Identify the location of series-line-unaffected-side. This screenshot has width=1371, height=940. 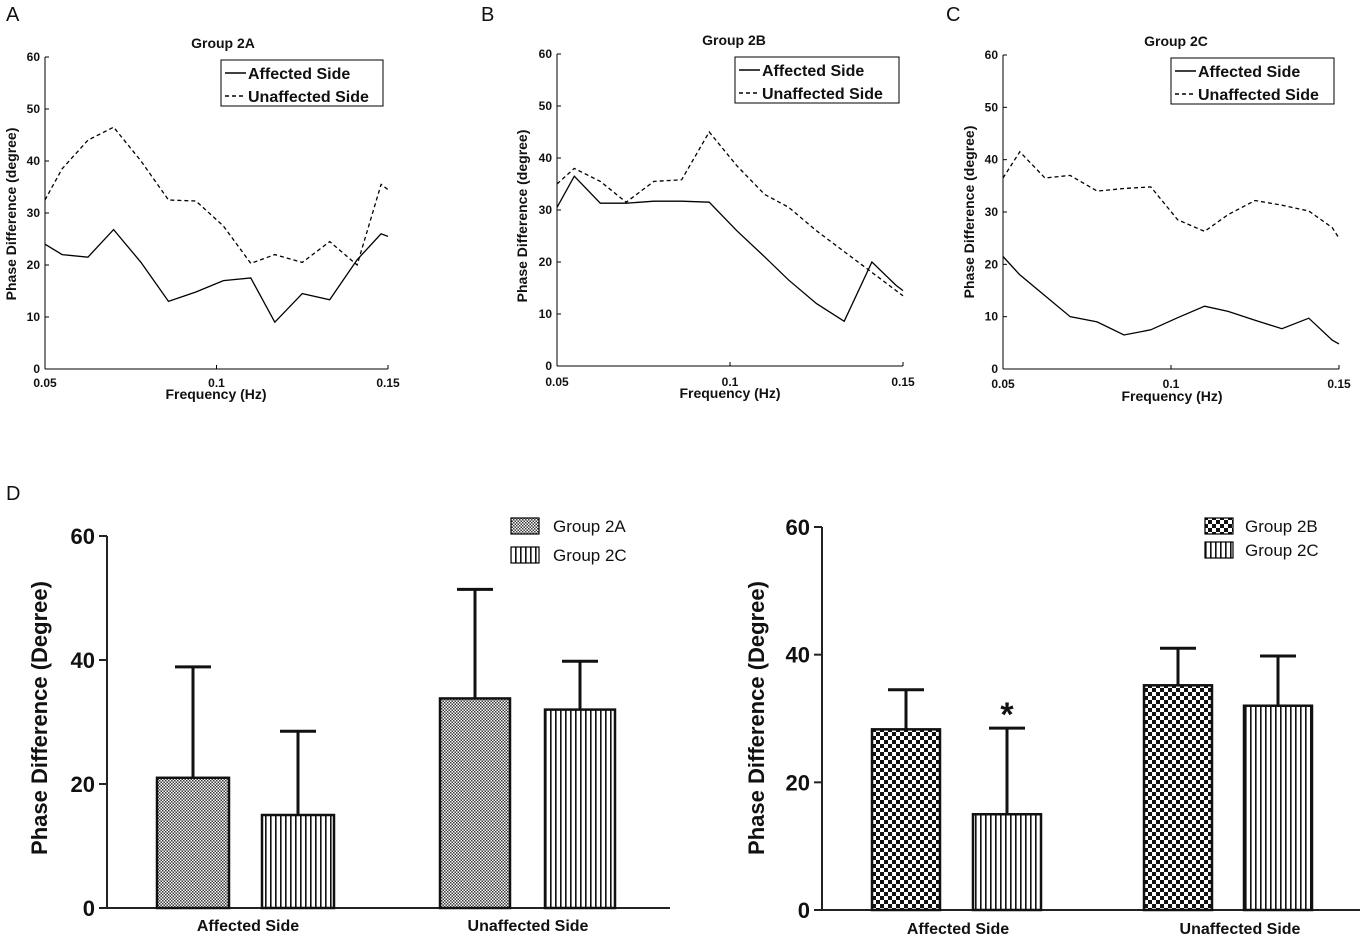
(216, 196).